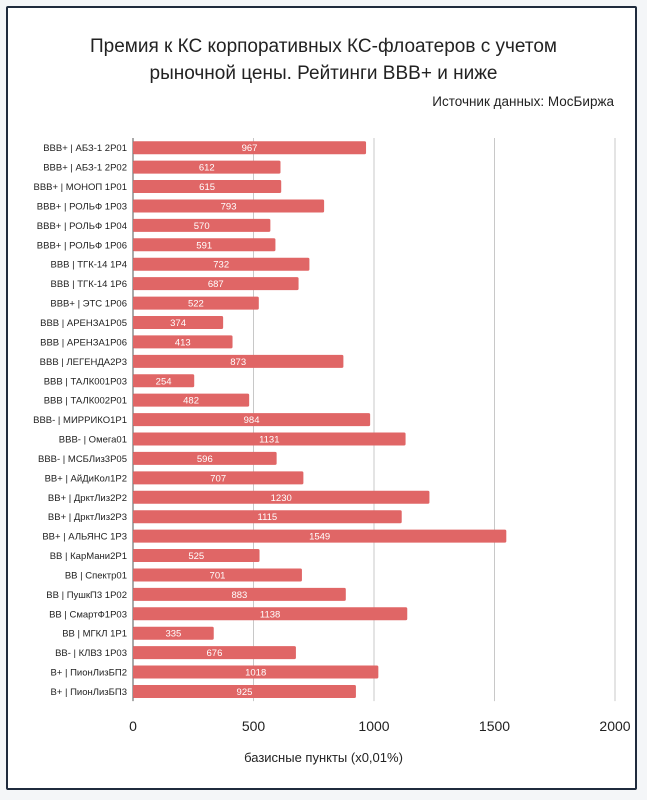 This screenshot has width=647, height=800. I want to click on category-label: BBB | АРЕНЗА1Р06, so click(83, 342).